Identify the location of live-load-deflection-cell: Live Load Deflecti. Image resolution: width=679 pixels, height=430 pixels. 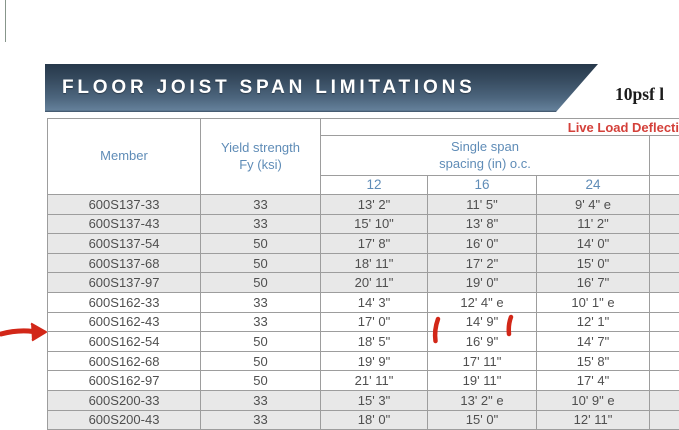
(500, 127).